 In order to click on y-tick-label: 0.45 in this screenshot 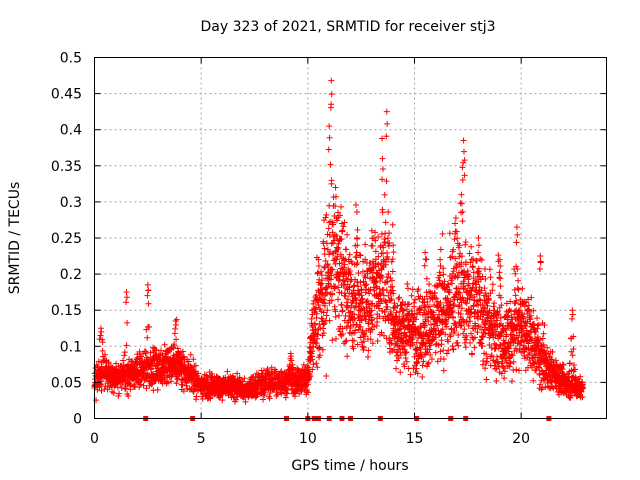, I will do `click(66, 95)`.